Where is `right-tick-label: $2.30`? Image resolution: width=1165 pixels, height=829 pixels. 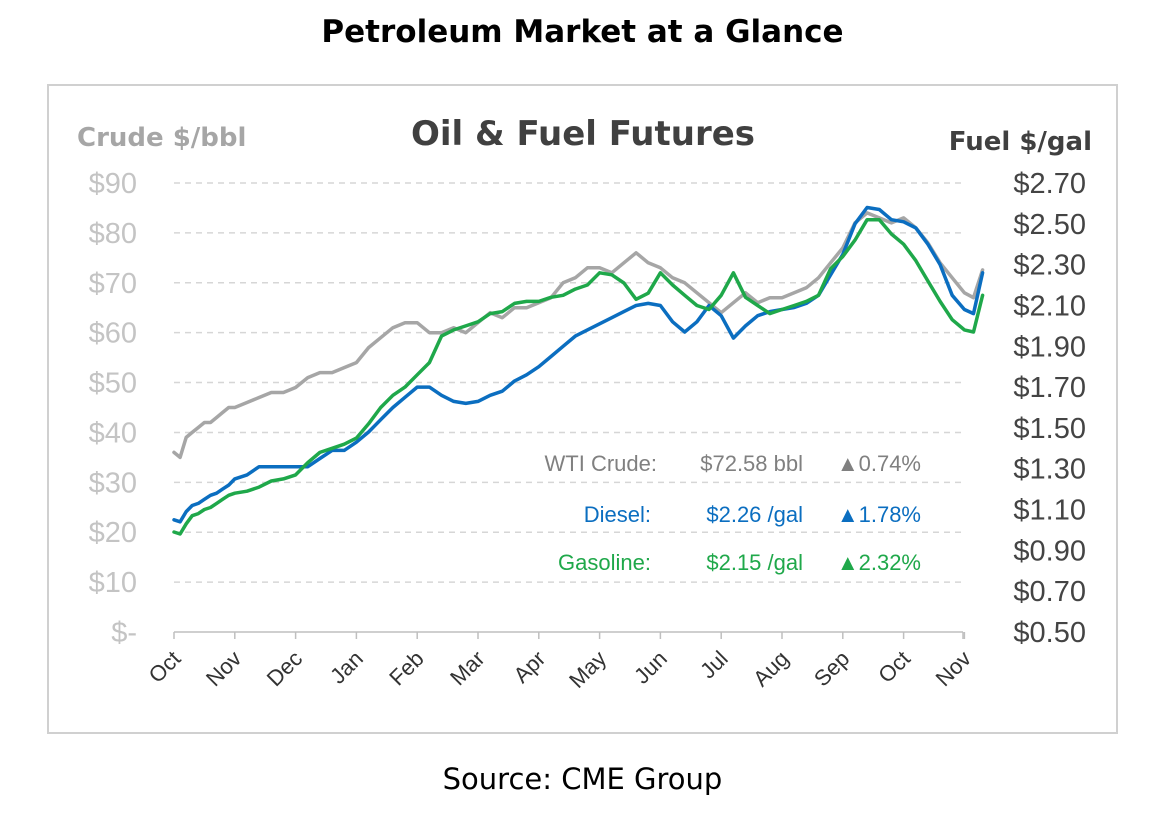
right-tick-label: $2.30 is located at coordinates (1049, 266).